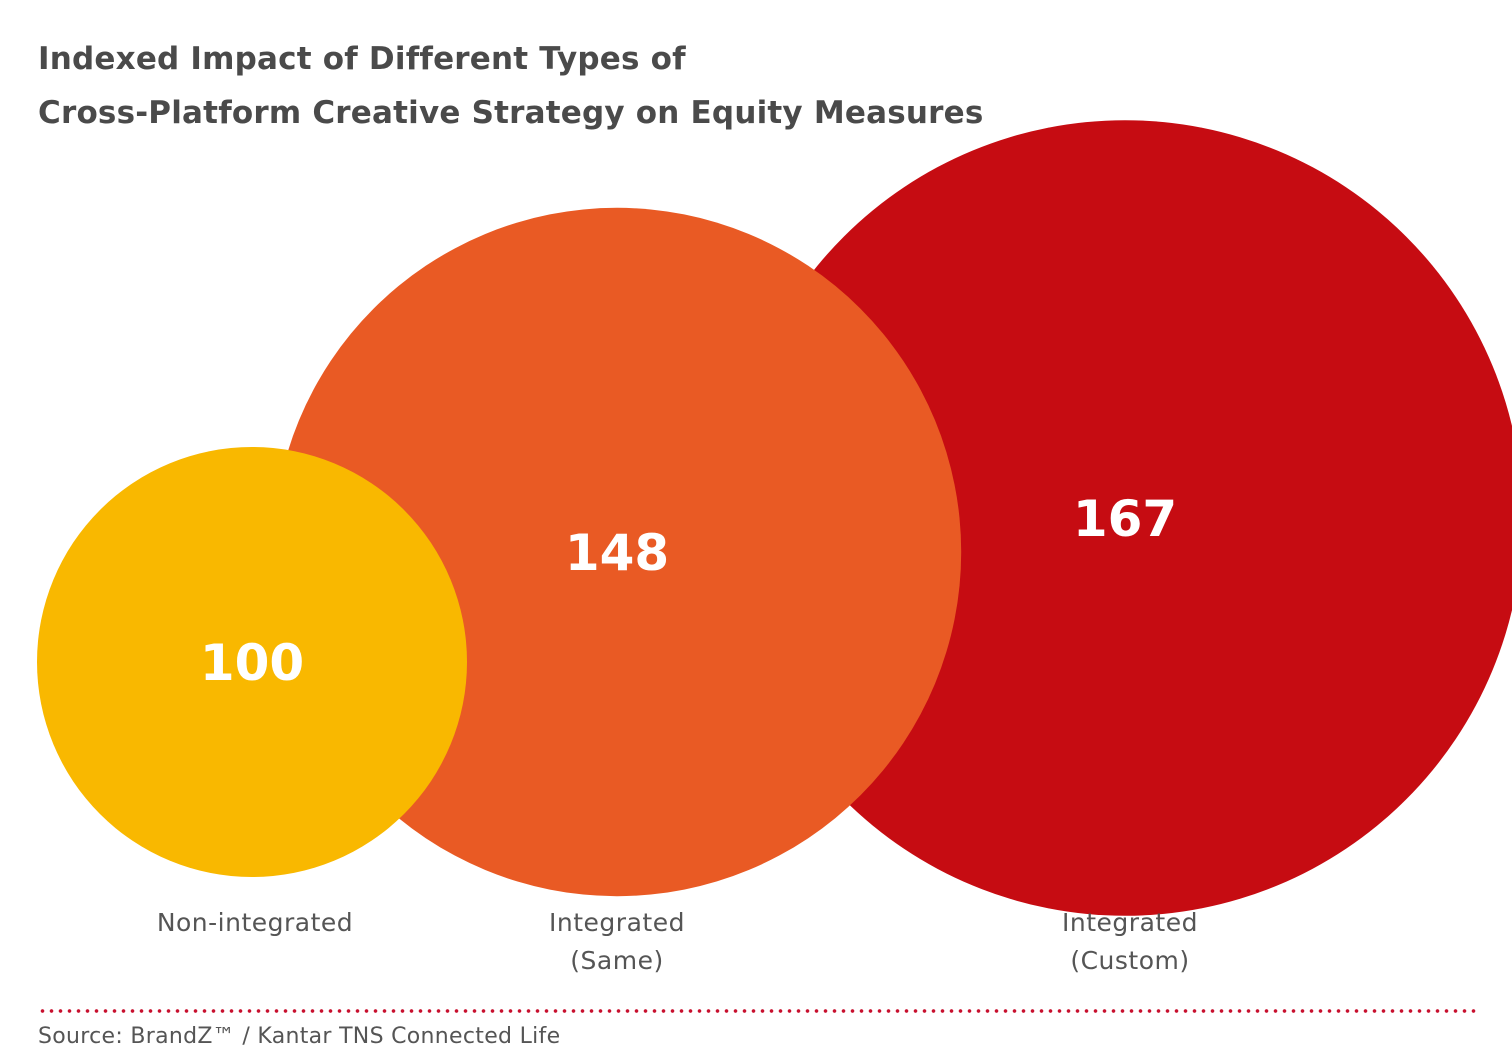 This screenshot has width=1512, height=1059. What do you see at coordinates (1129, 960) in the screenshot?
I see `category-label: (Custom)` at bounding box center [1129, 960].